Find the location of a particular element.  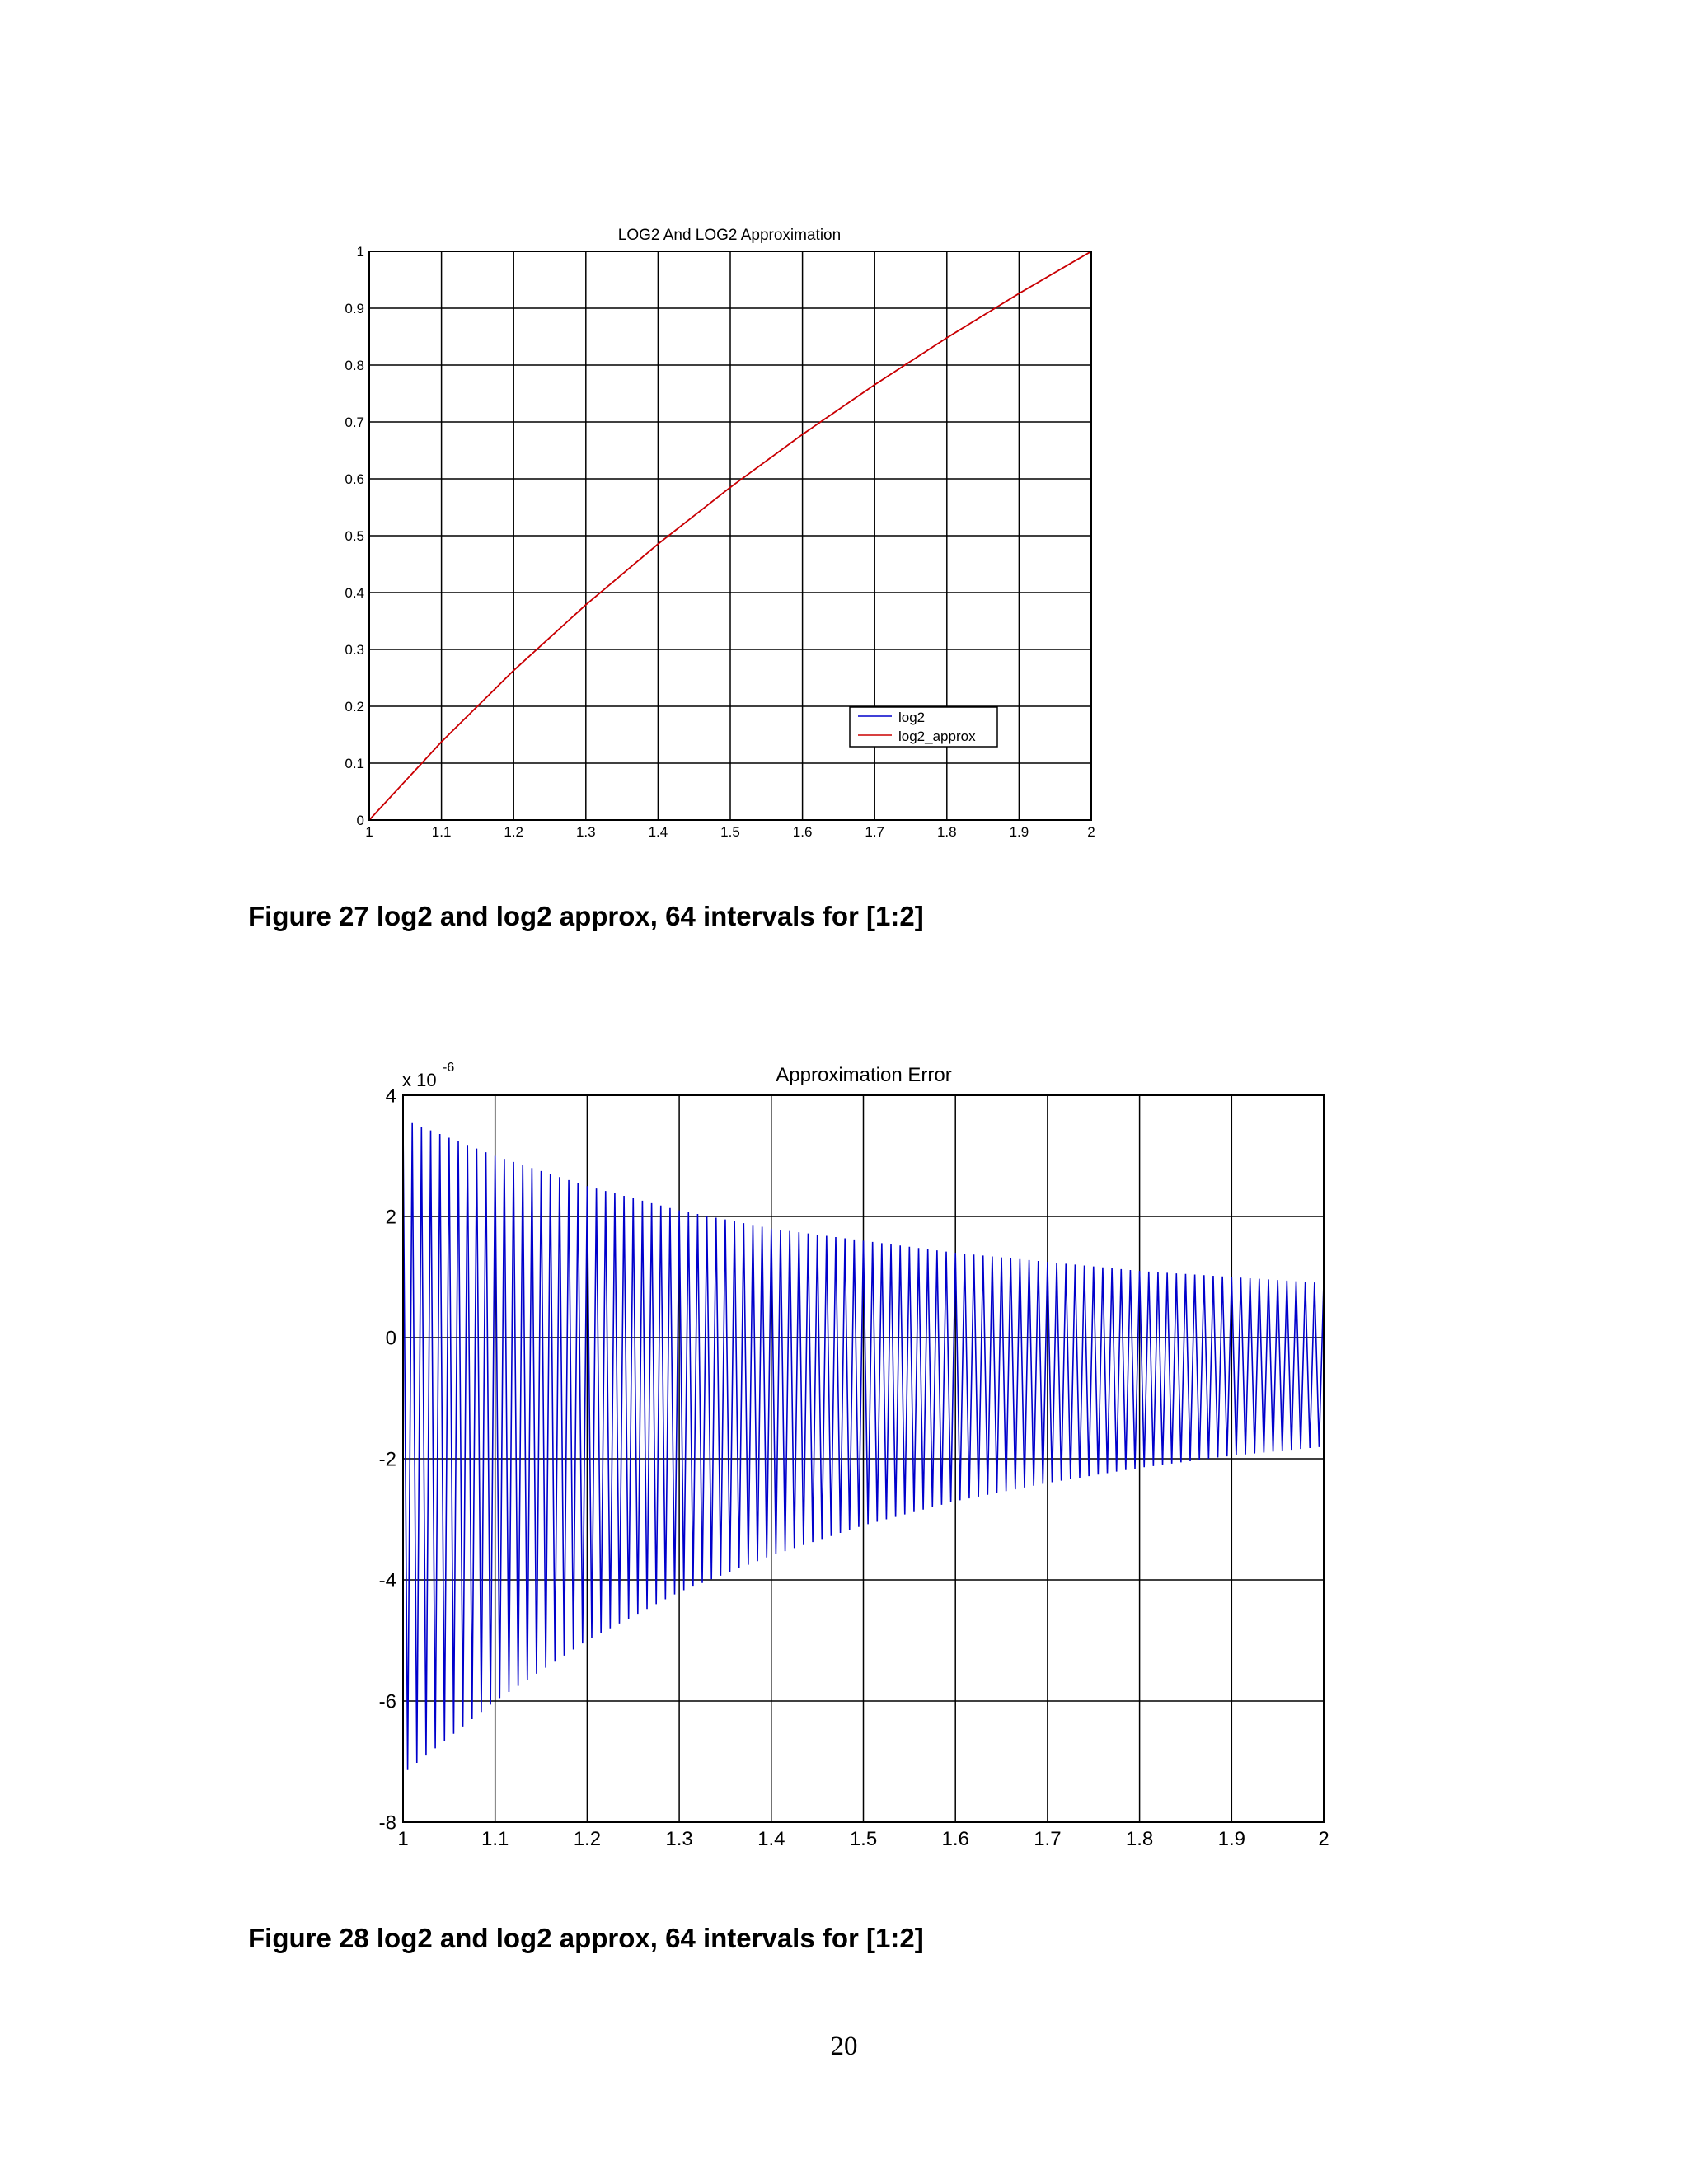

chart2-x-ticks: 1 1.1 1.2 1.3 1.4 1.5 1.6 1.7 1.8 1.9 2 is located at coordinates (863, 1839).